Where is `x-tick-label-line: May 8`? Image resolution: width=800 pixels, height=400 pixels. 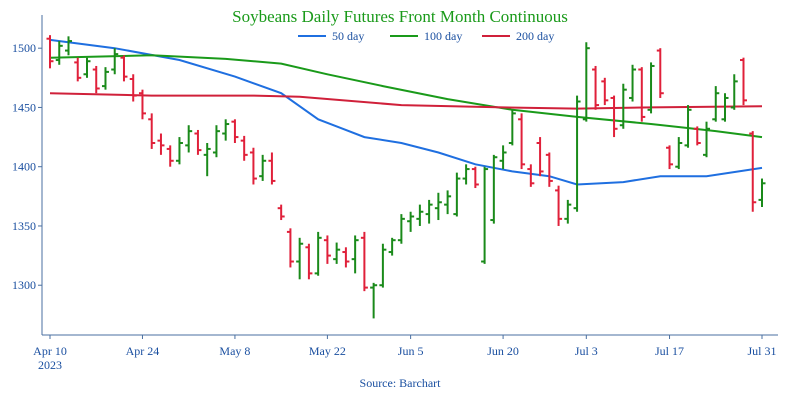 x-tick-label-line: May 8 is located at coordinates (234, 351).